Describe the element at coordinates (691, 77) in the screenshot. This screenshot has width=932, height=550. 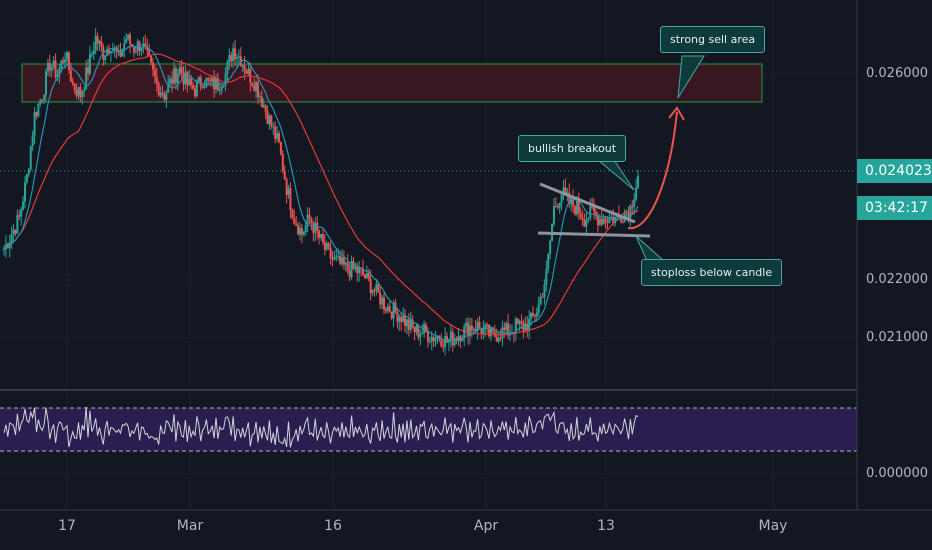
I see `sell-callout-tail` at that location.